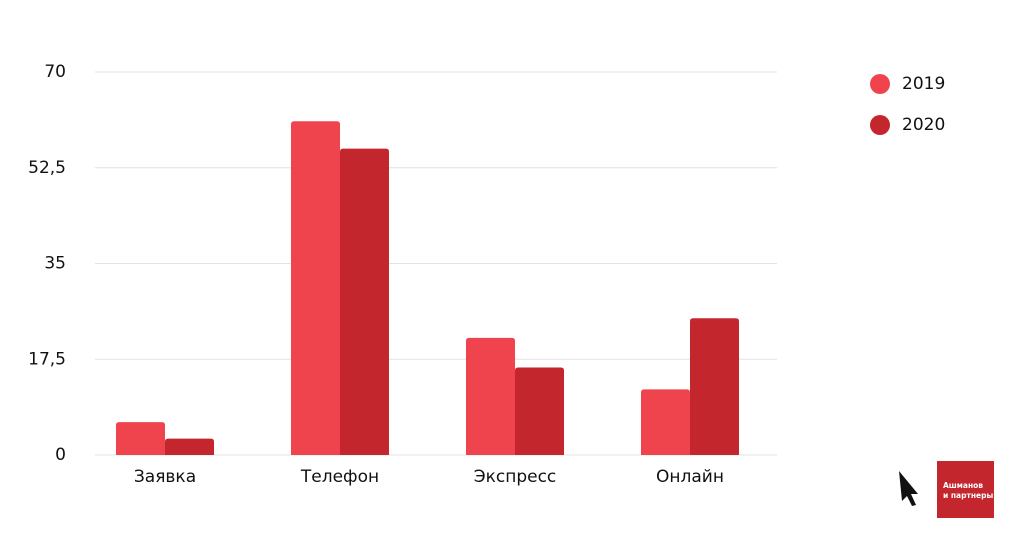 The image size is (1024, 548). I want to click on logo-box, so click(965, 489).